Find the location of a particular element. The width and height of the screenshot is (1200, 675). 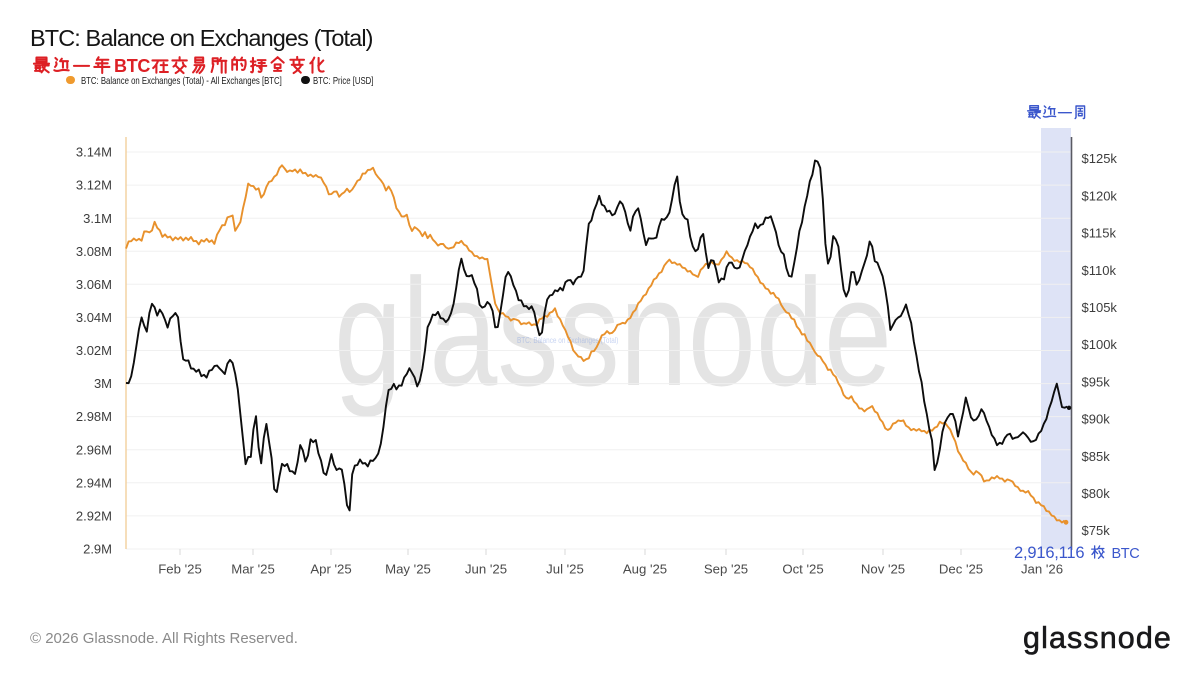

svg-text: $100k is located at coordinates (1100, 344).